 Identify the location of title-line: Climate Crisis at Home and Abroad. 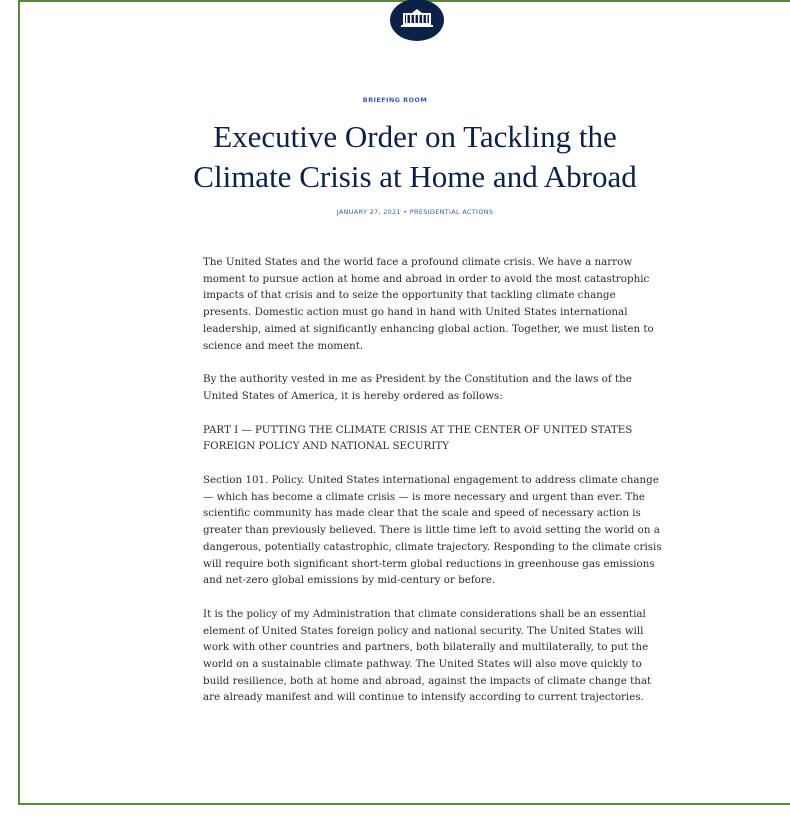
(415, 176).